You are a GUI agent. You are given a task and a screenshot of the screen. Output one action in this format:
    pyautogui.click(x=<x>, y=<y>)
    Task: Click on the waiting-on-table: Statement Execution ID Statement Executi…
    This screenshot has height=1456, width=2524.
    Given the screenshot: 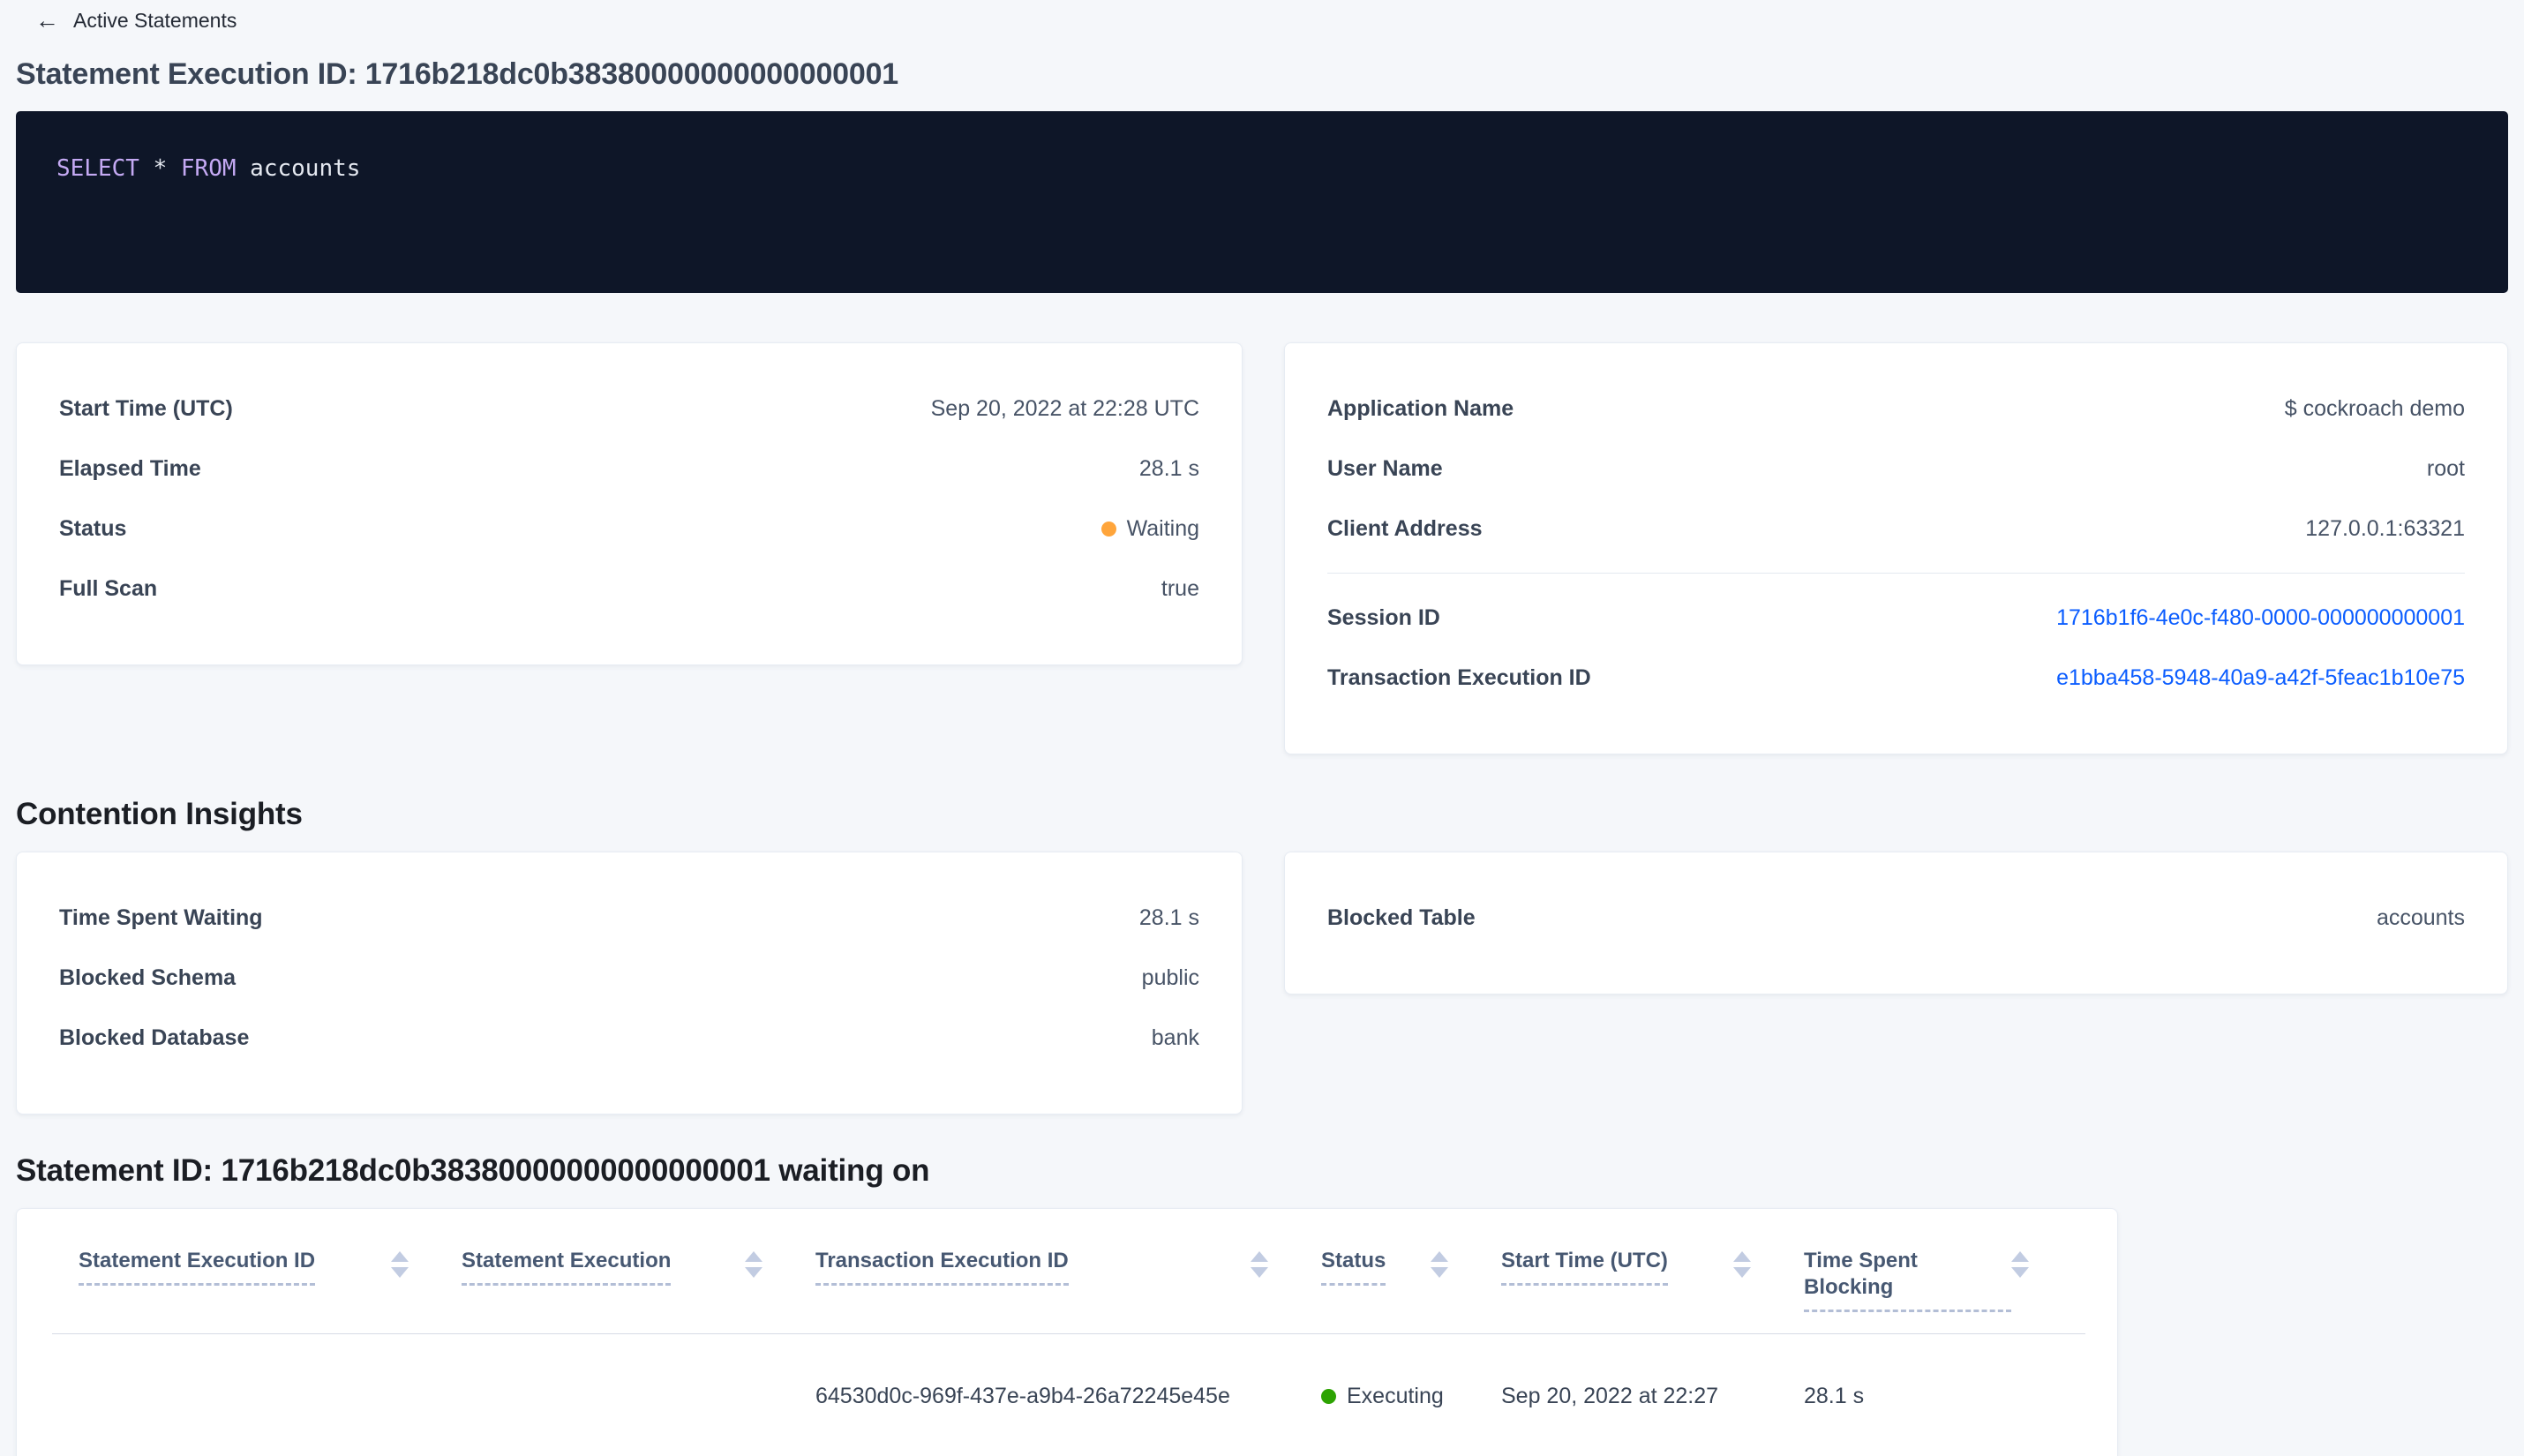 What is the action you would take?
    pyautogui.click(x=1067, y=1332)
    